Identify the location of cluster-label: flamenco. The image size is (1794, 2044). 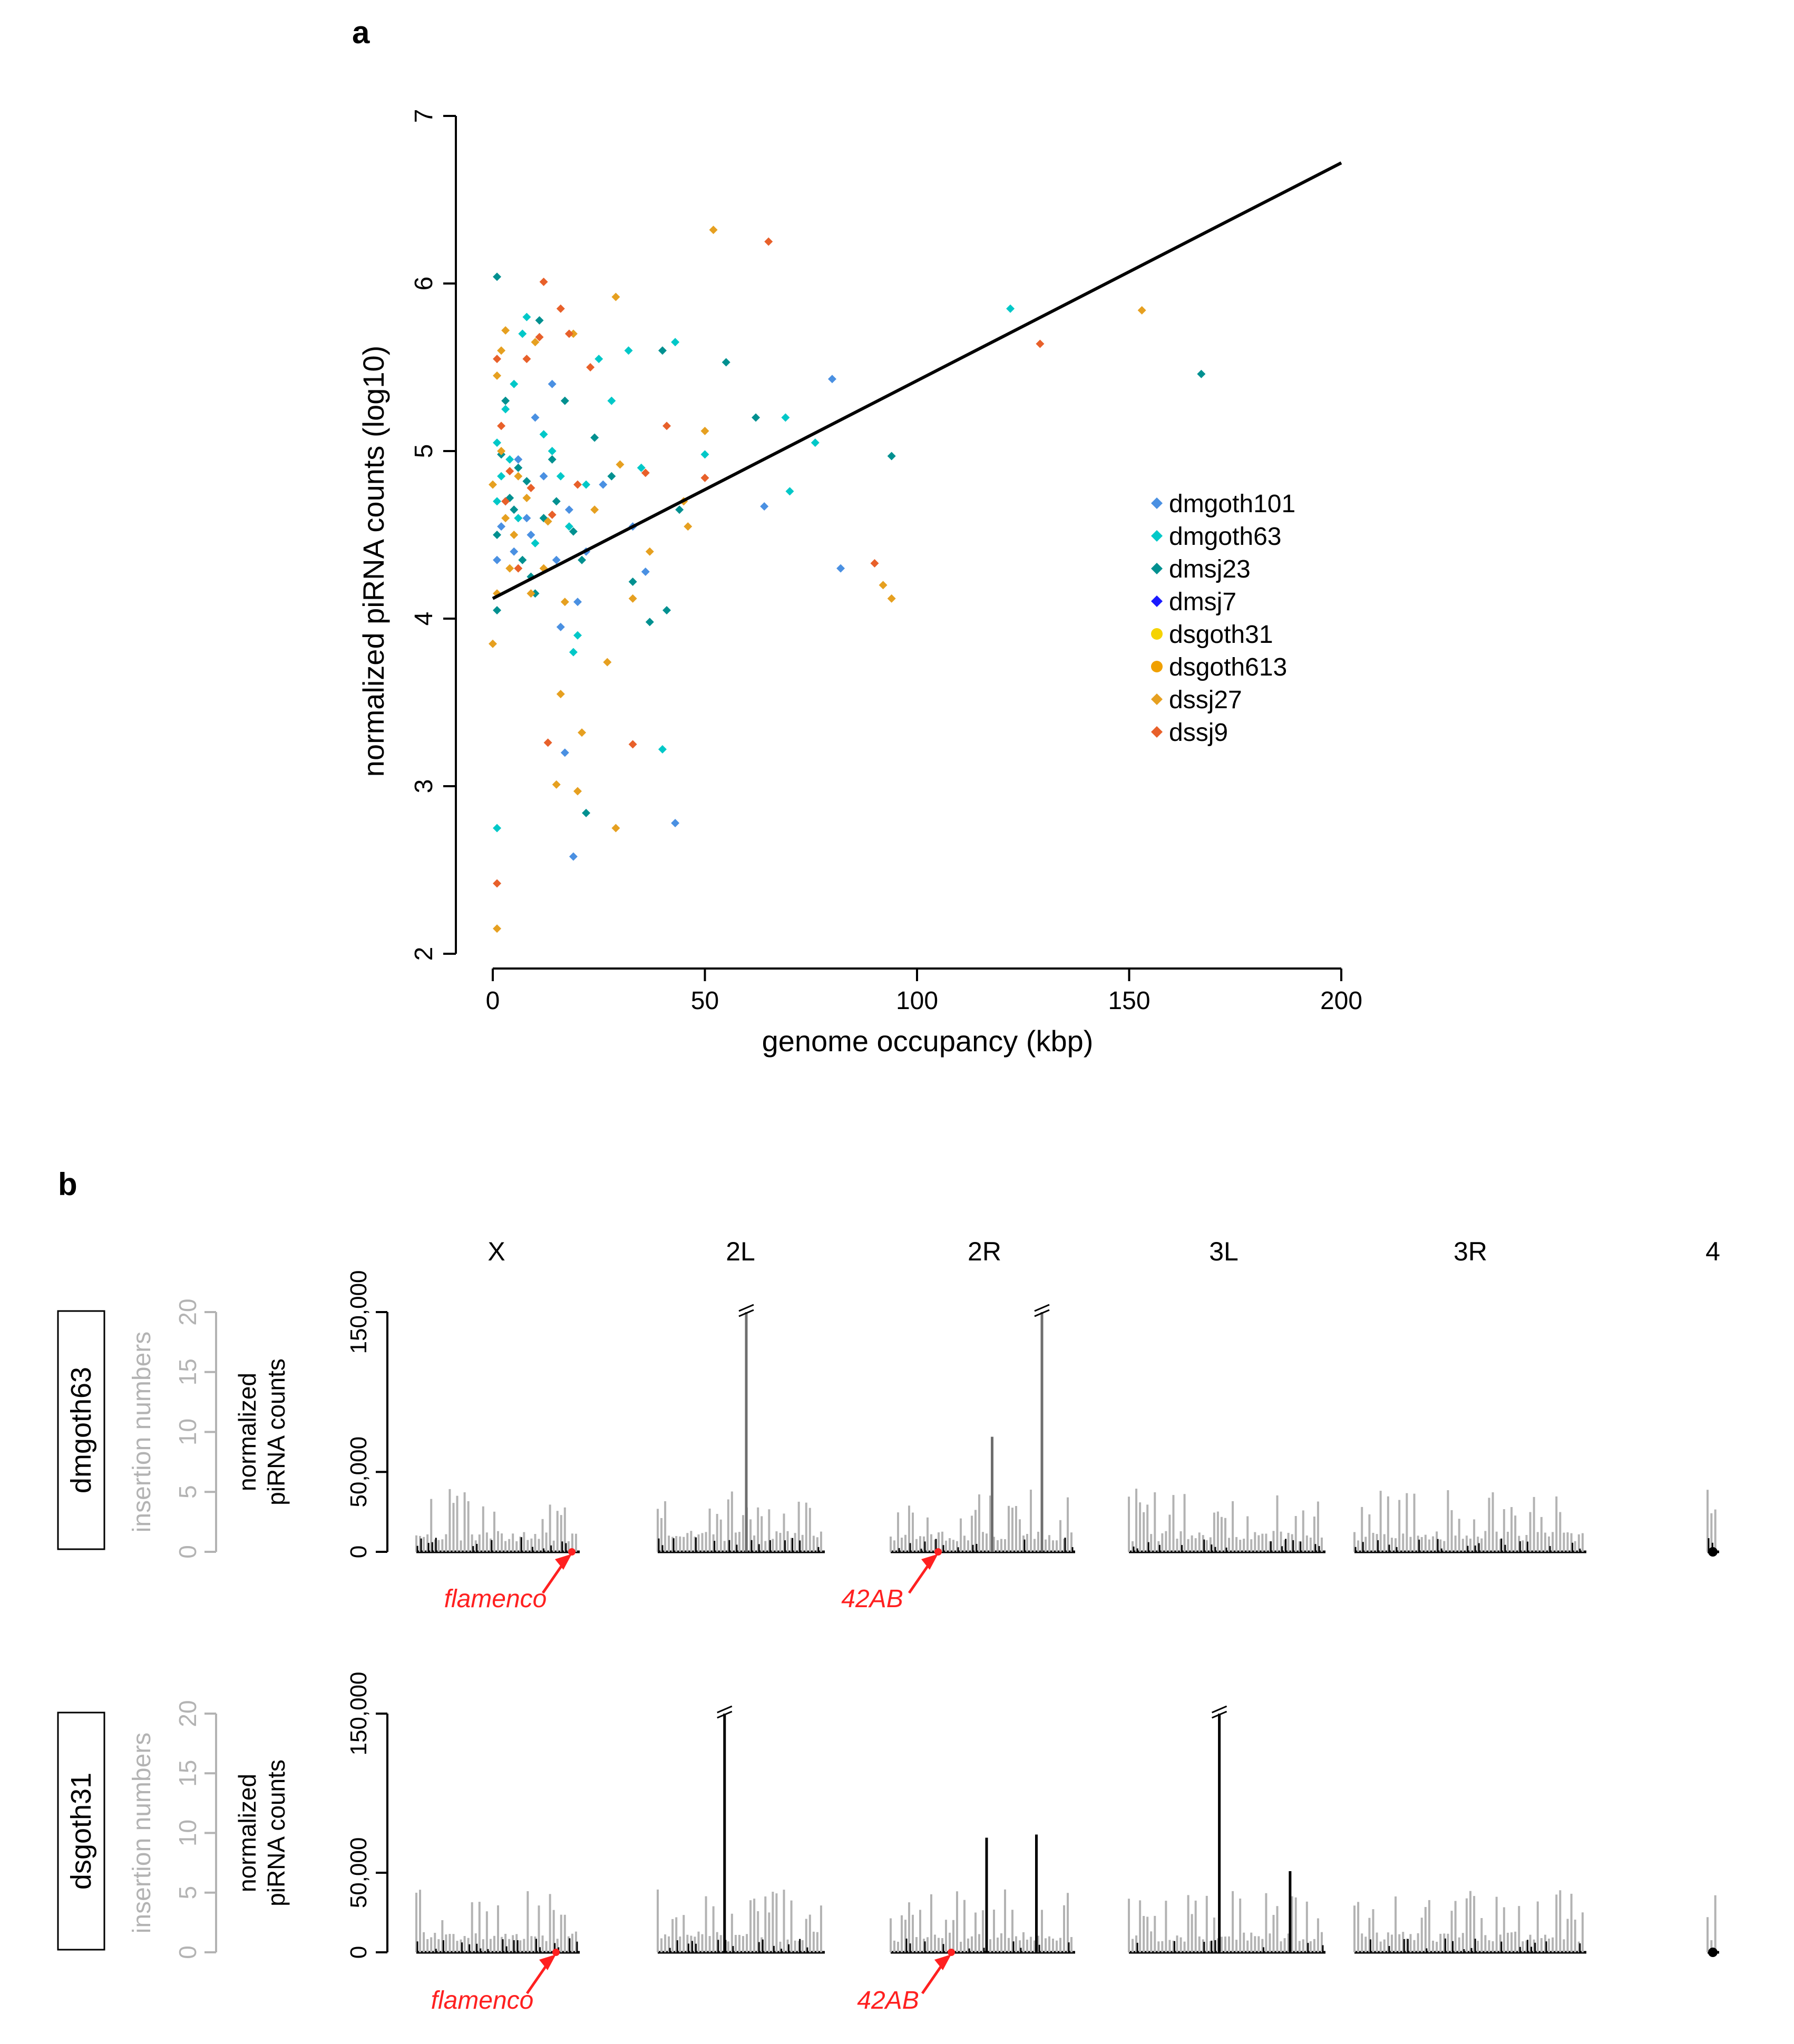
(495, 1599).